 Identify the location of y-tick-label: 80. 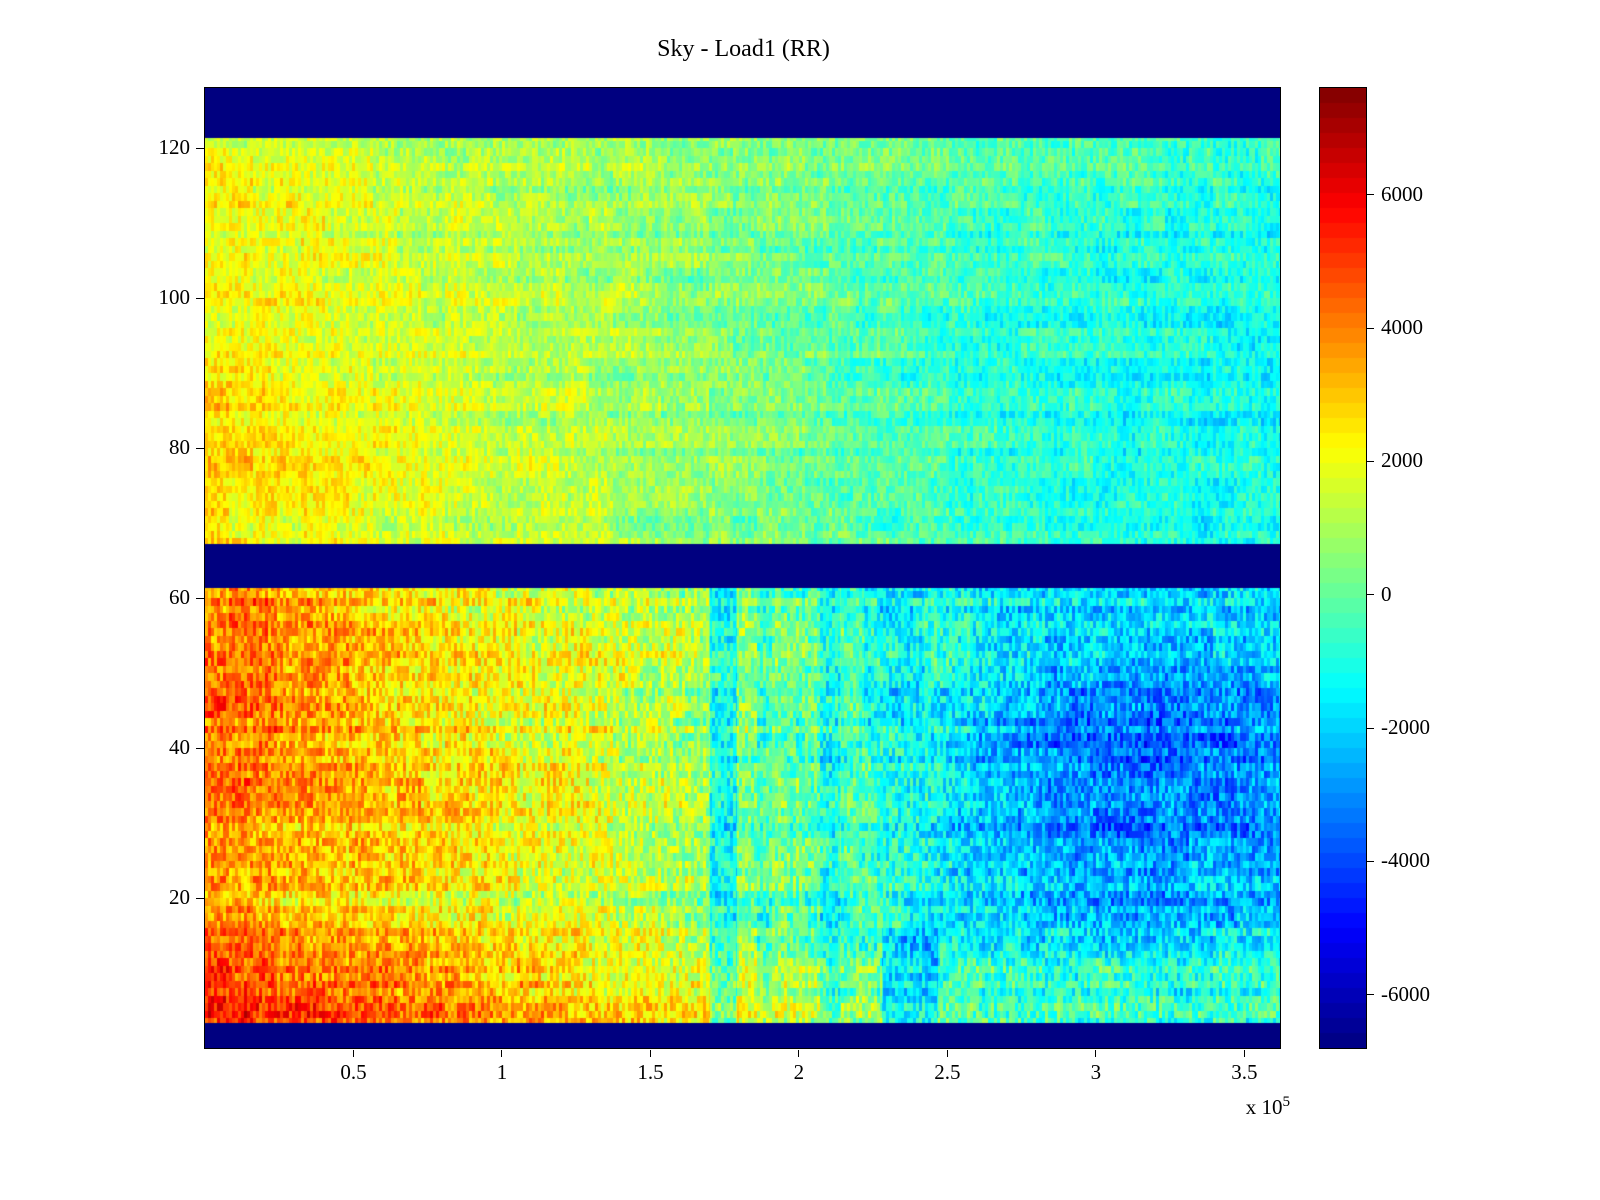
(179, 447).